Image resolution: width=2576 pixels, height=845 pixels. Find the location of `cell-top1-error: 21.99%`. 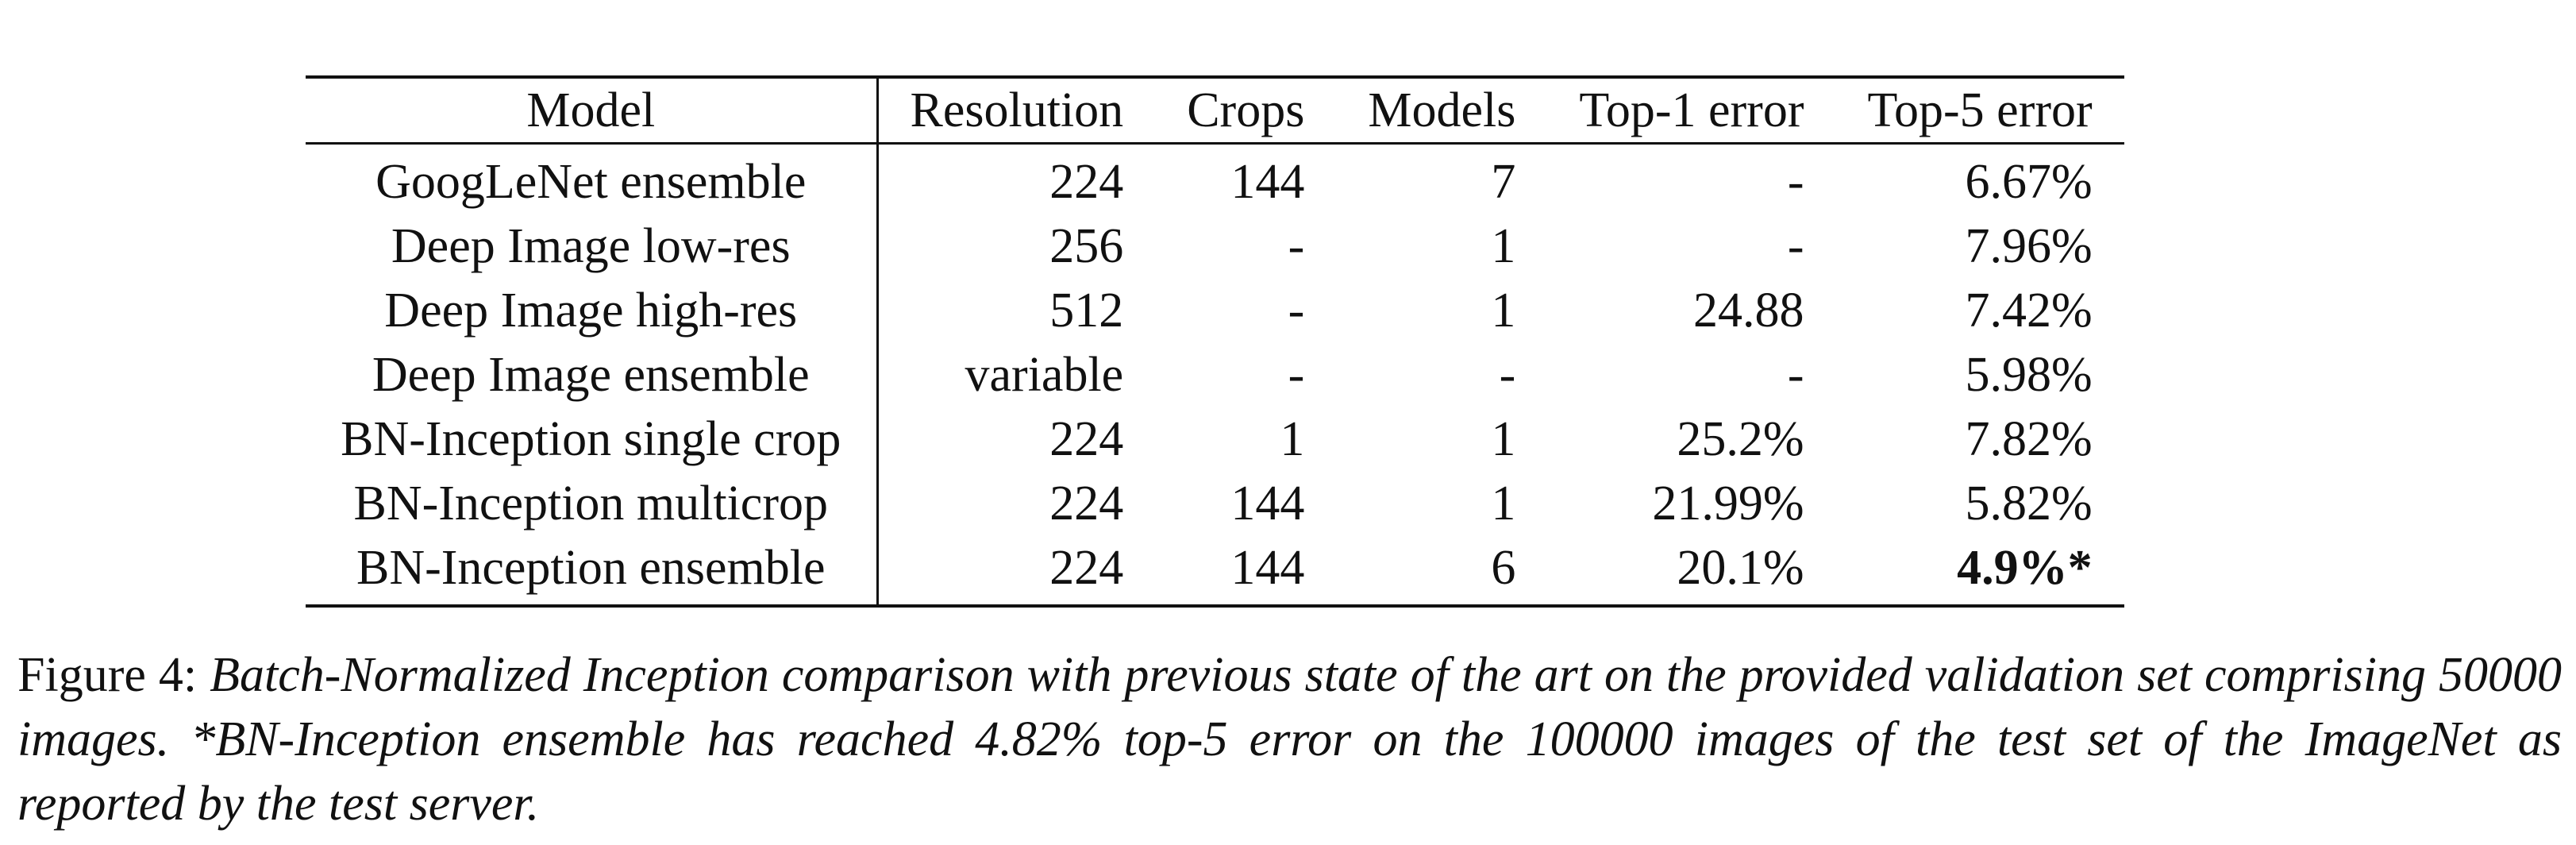

cell-top1-error: 21.99% is located at coordinates (1728, 504).